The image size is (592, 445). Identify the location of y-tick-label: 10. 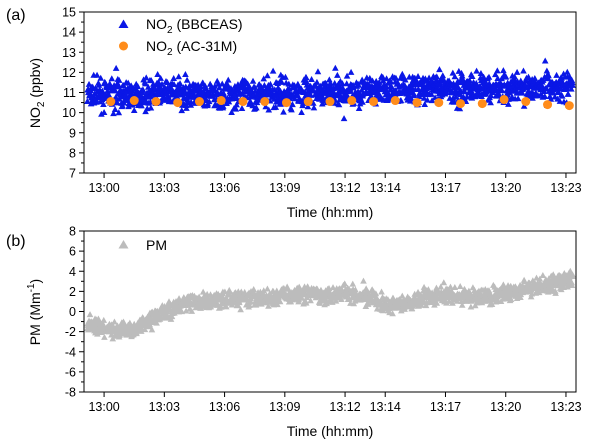
(69, 113).